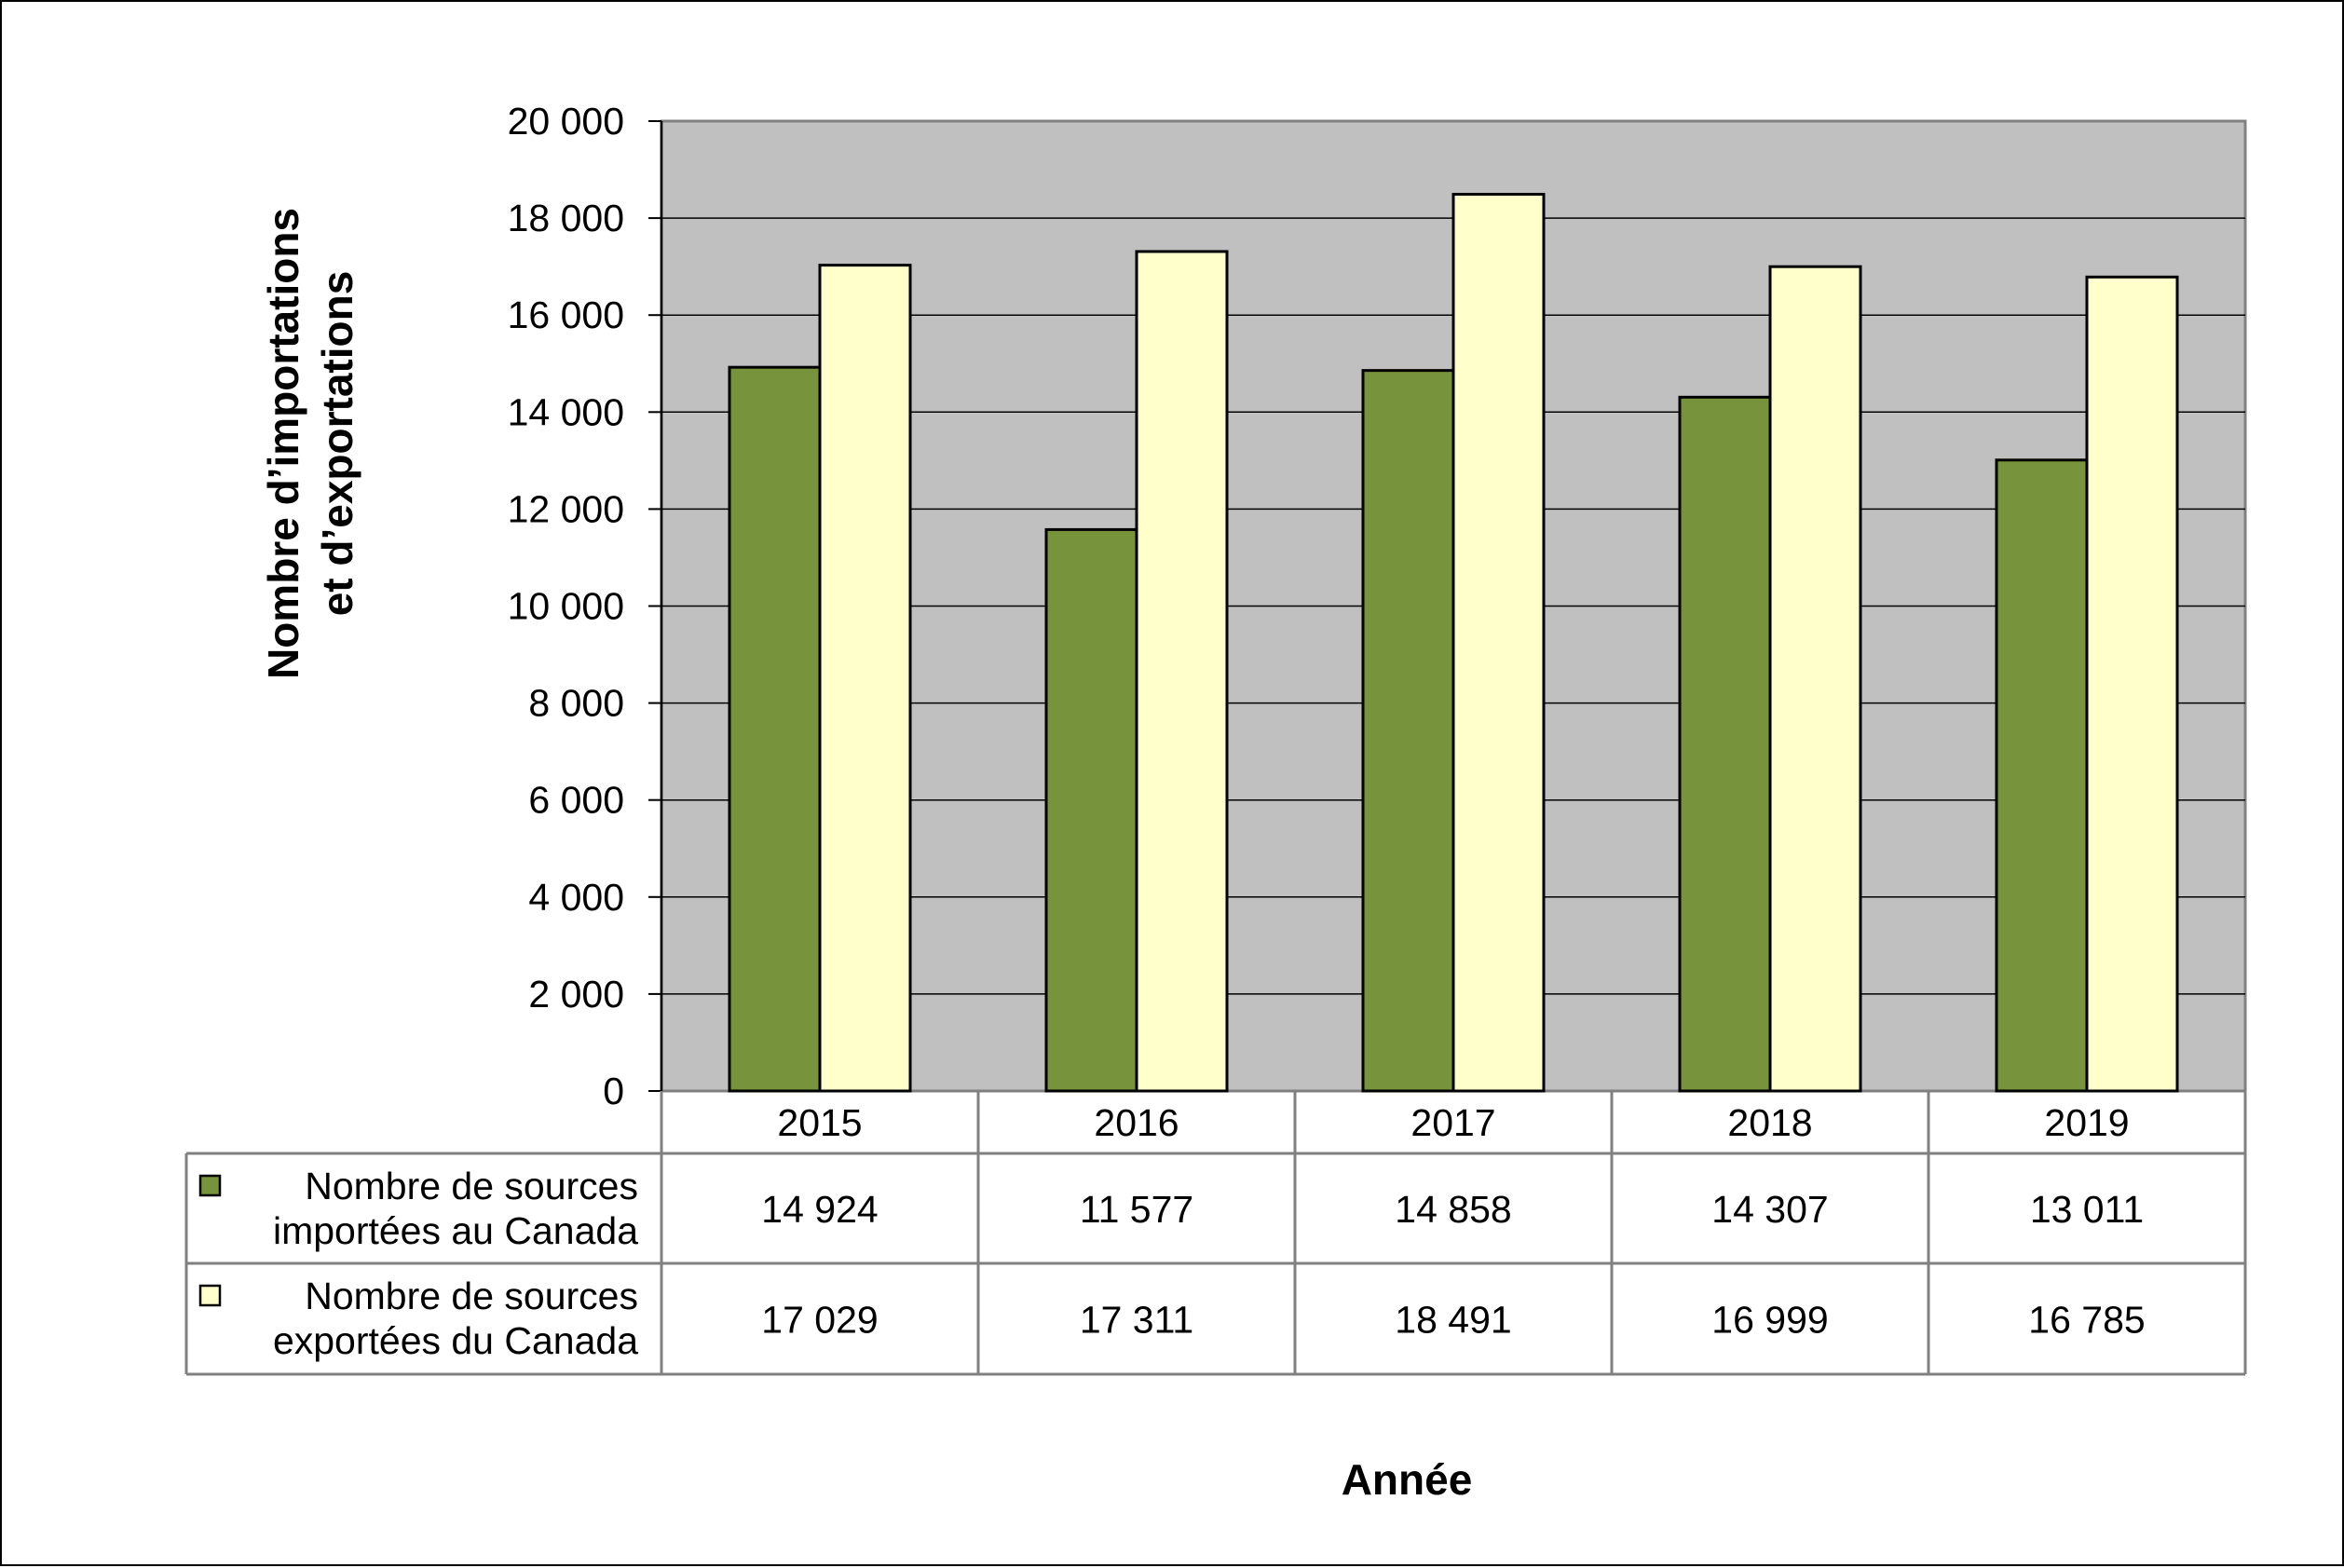  Describe the element at coordinates (1453, 1209) in the screenshot. I see `data-label: 14 858` at that location.